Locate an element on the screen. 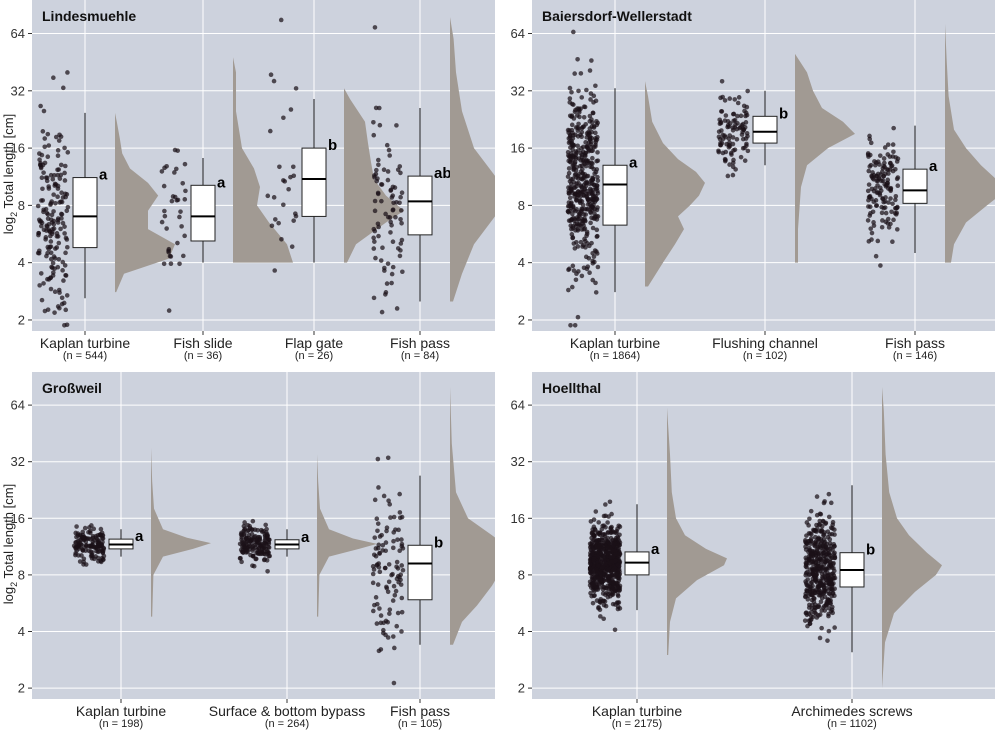  group-surface-bottom-bypass: a is located at coordinates (307, 535).